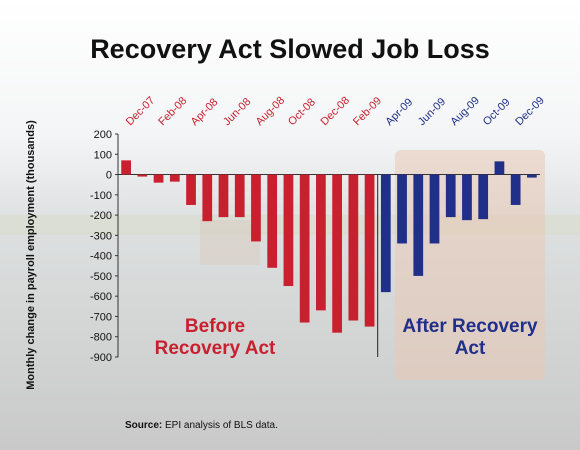  Describe the element at coordinates (101, 358) in the screenshot. I see `y-tick-label: -900` at that location.